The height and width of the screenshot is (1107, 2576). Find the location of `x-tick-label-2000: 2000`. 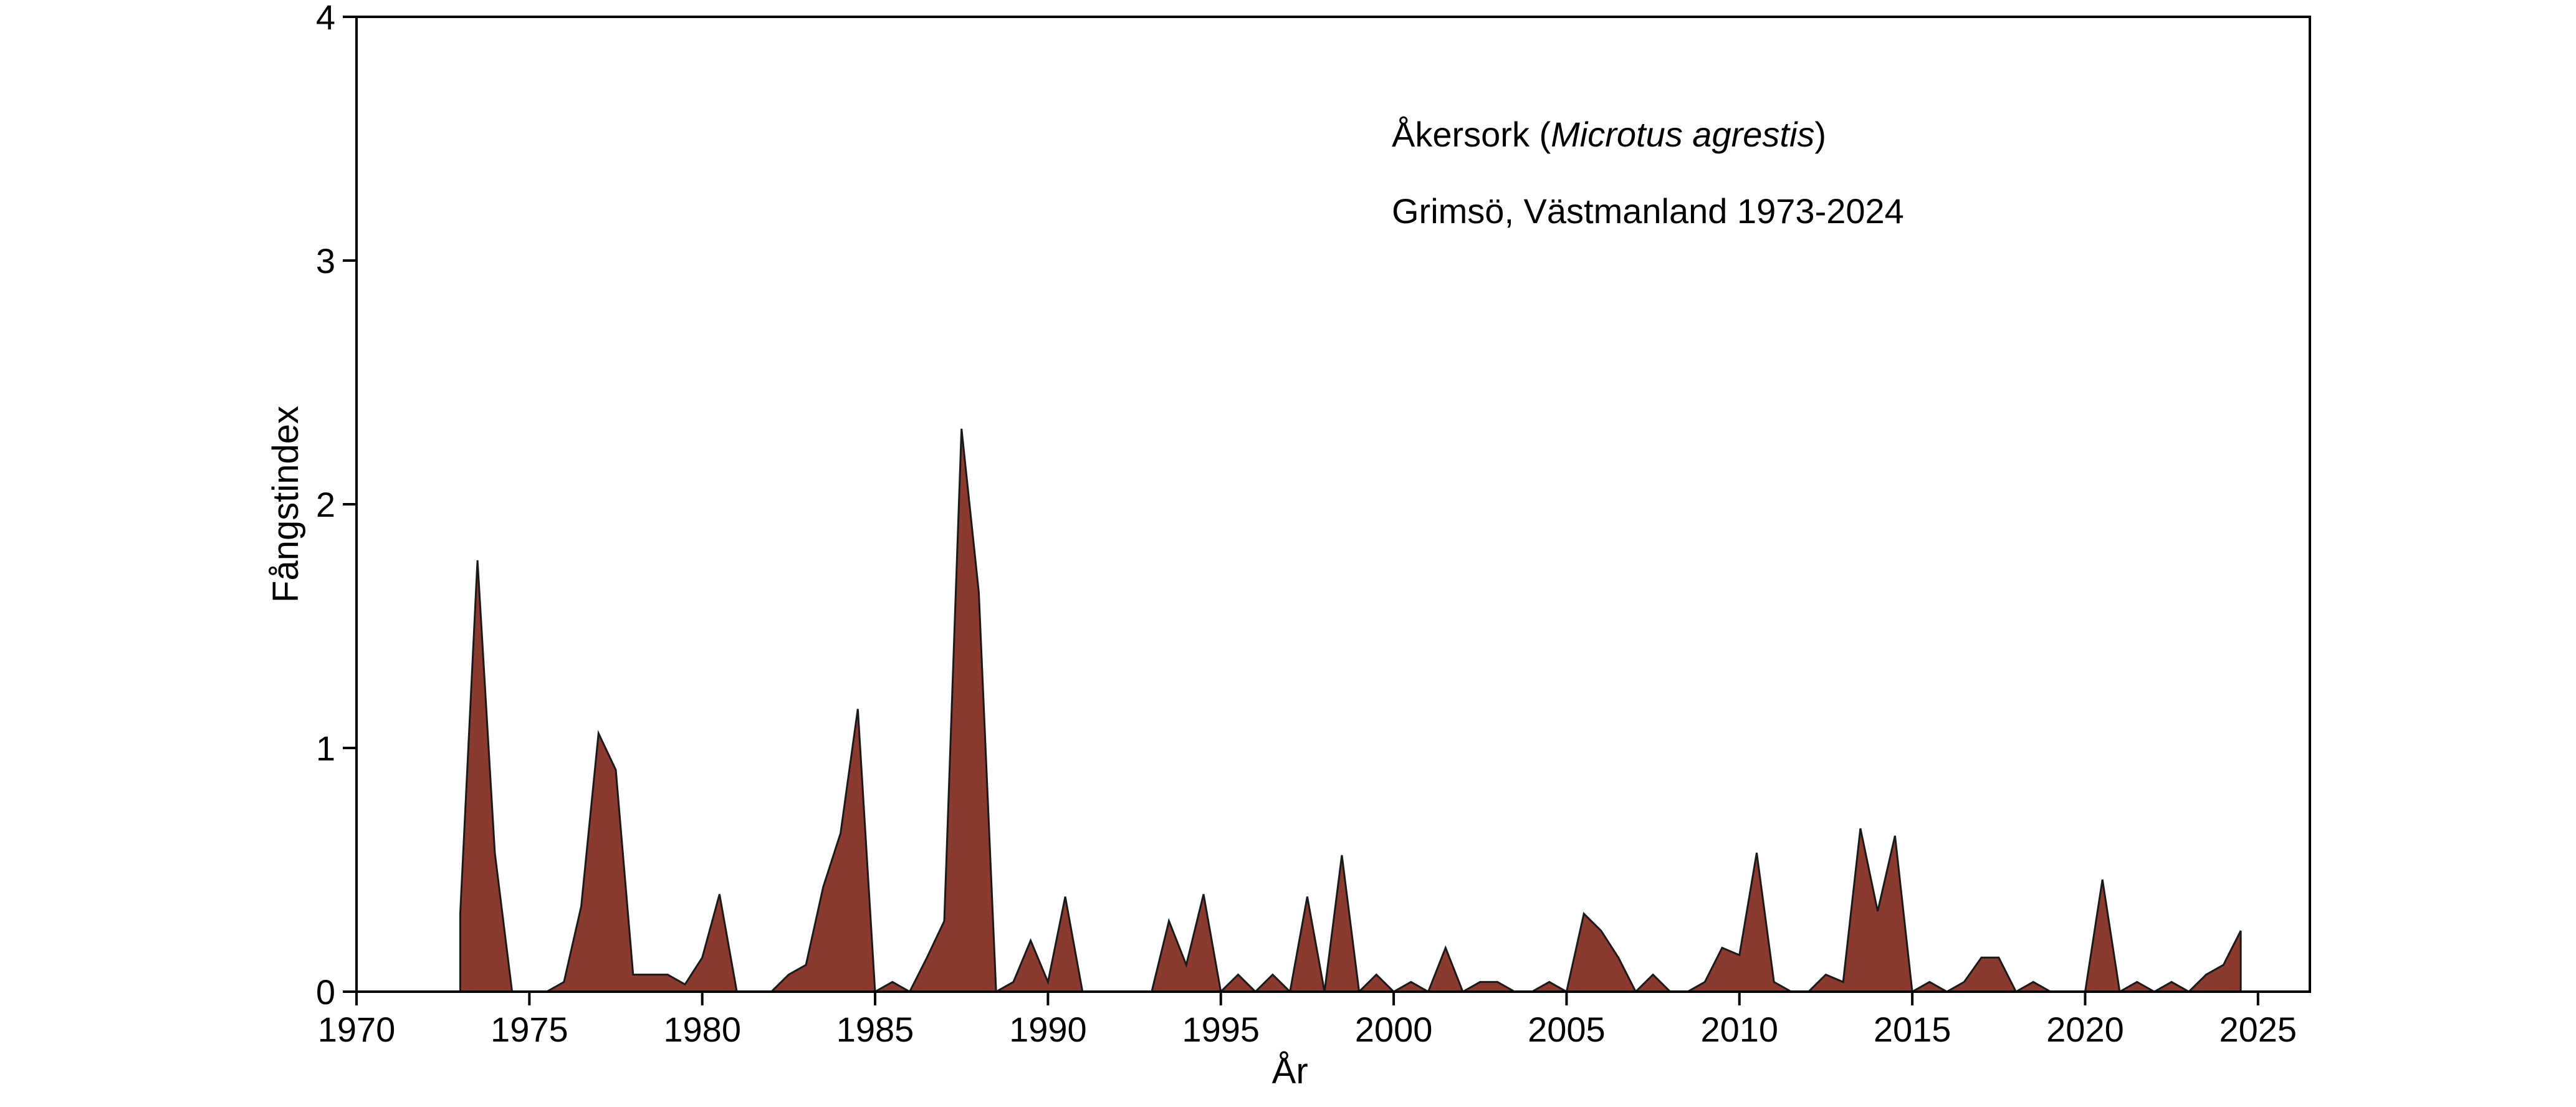

x-tick-label-2000: 2000 is located at coordinates (1394, 1030).